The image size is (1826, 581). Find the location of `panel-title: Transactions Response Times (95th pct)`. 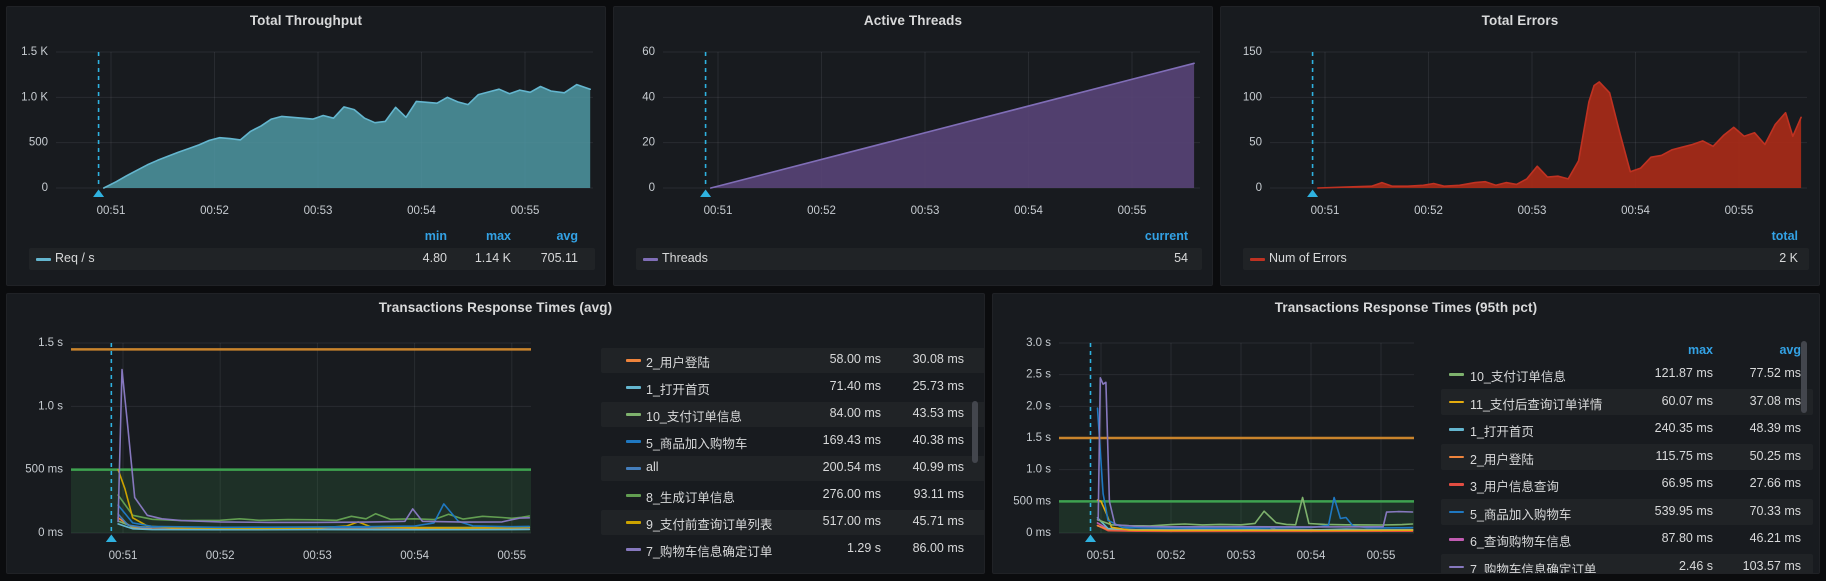

panel-title: Transactions Response Times (95th pct) is located at coordinates (1406, 307).